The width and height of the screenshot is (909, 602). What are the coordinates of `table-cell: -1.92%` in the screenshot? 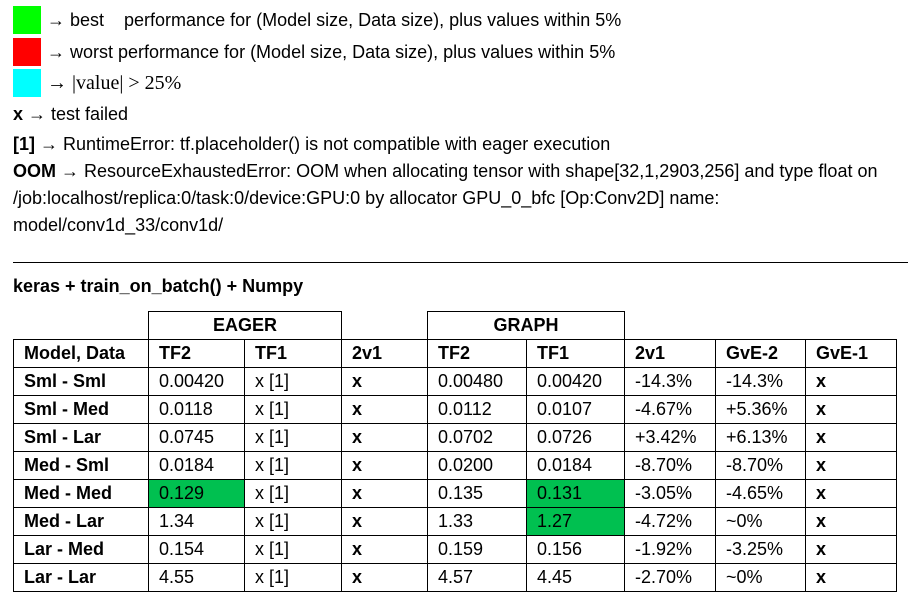 It's located at (670, 549).